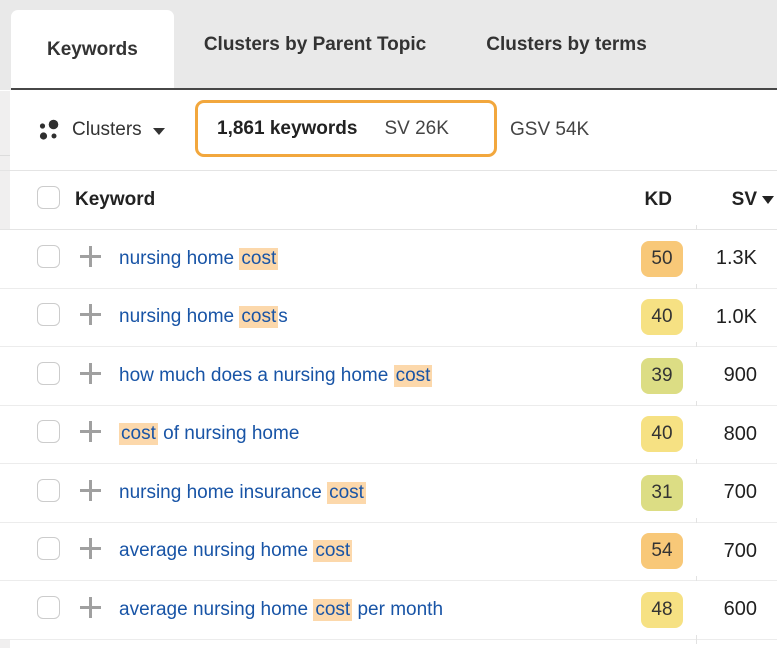 The height and width of the screenshot is (648, 777). I want to click on kd-cell: 54, so click(639, 551).